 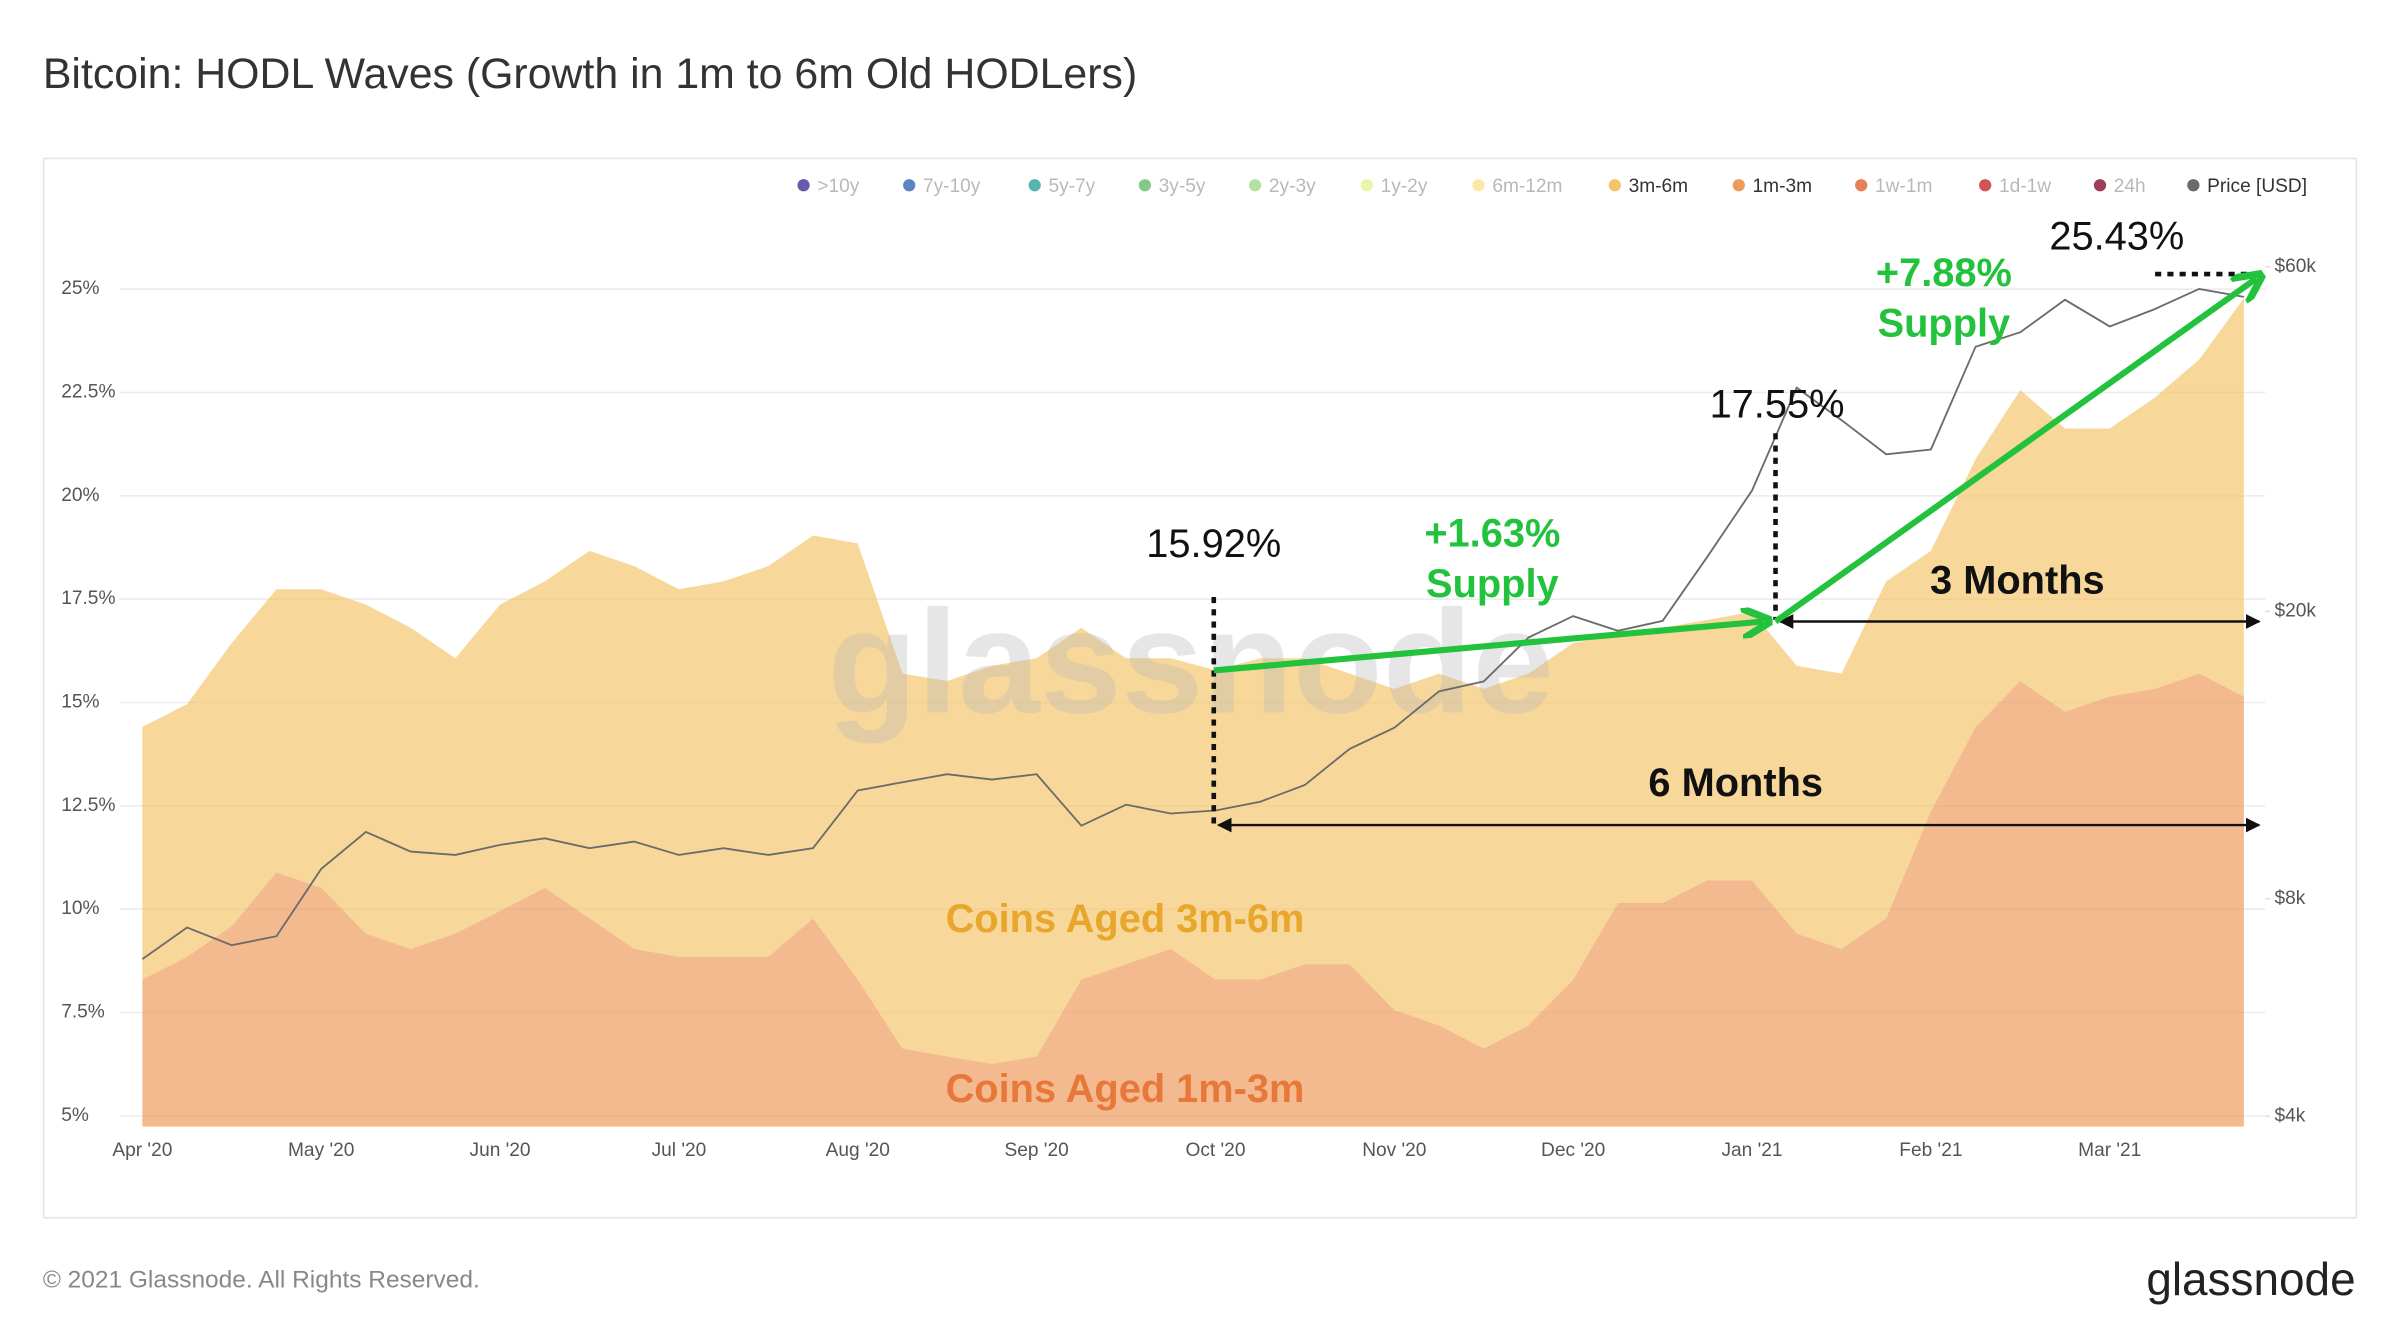 What do you see at coordinates (1492, 533) in the screenshot?
I see `annotation: +1.63%` at bounding box center [1492, 533].